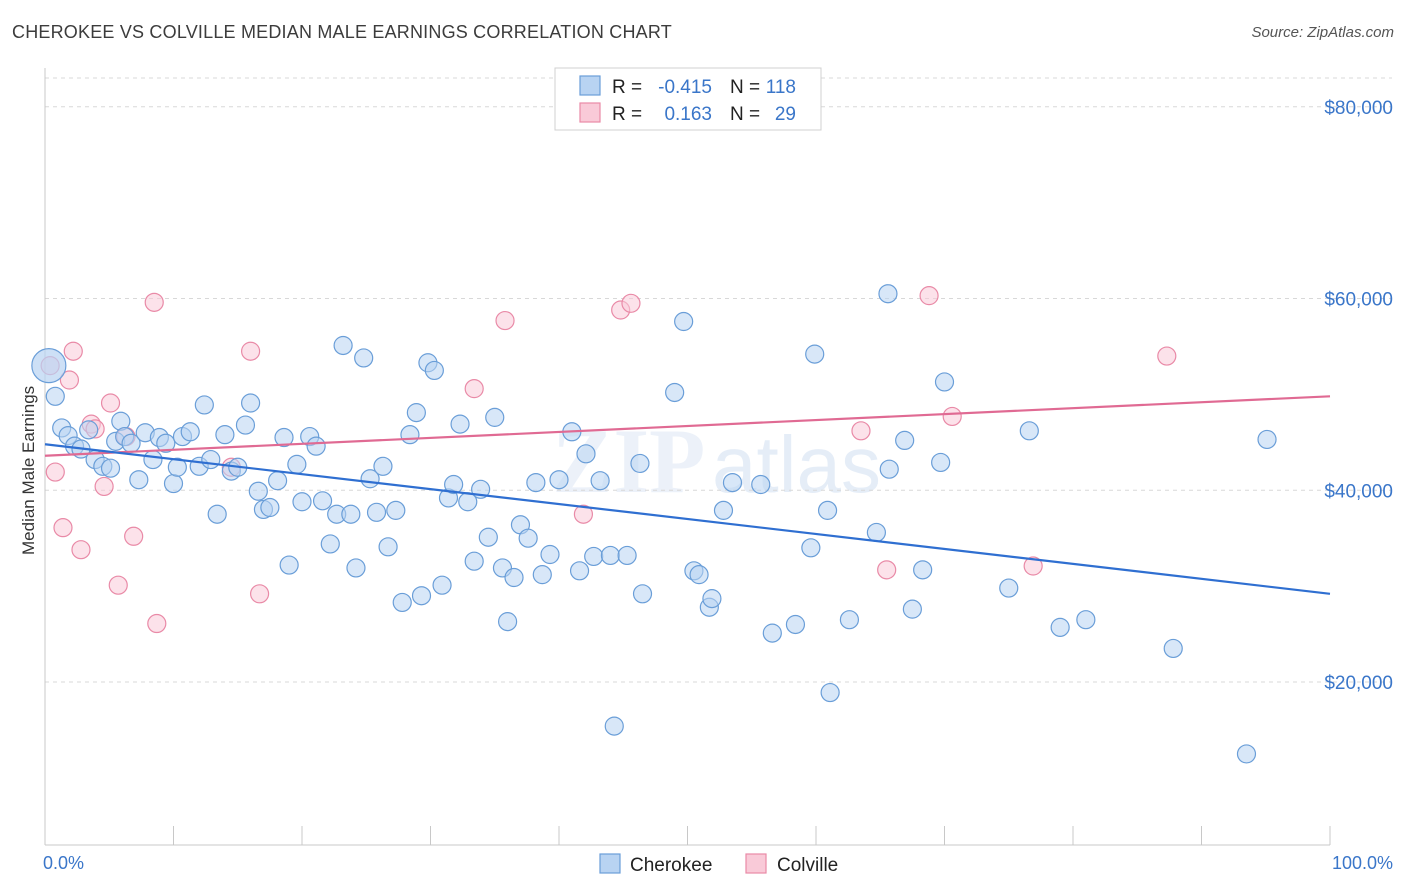 This screenshot has width=1406, height=892. Describe the element at coordinates (1322, 32) in the screenshot. I see `source-credit: Source: ZipAtlas.com` at that location.